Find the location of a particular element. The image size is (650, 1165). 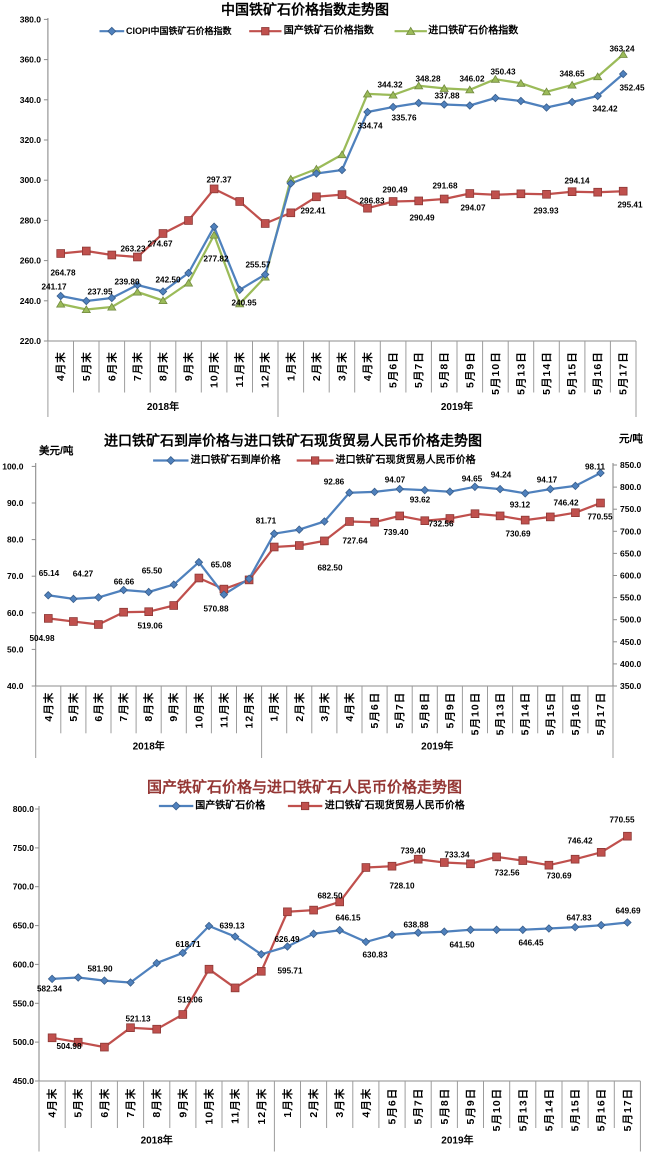

svg-text: 国产铁矿石价格 is located at coordinates (230, 805).